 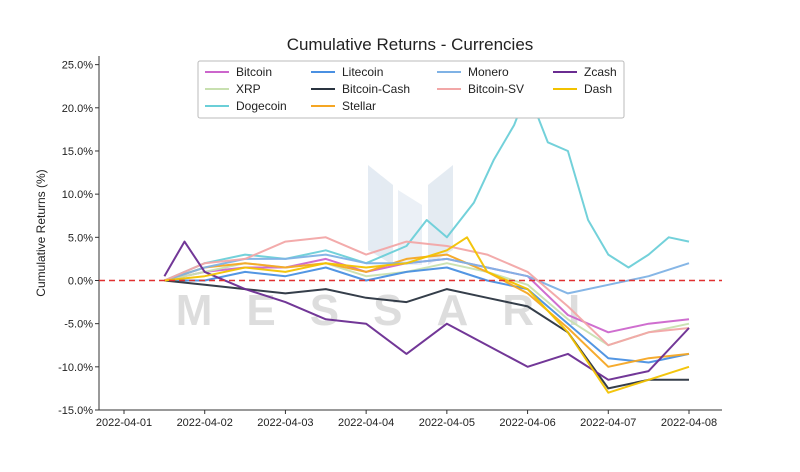 I want to click on chart-title: Cumulative Returns - Currencies, so click(x=410, y=44).